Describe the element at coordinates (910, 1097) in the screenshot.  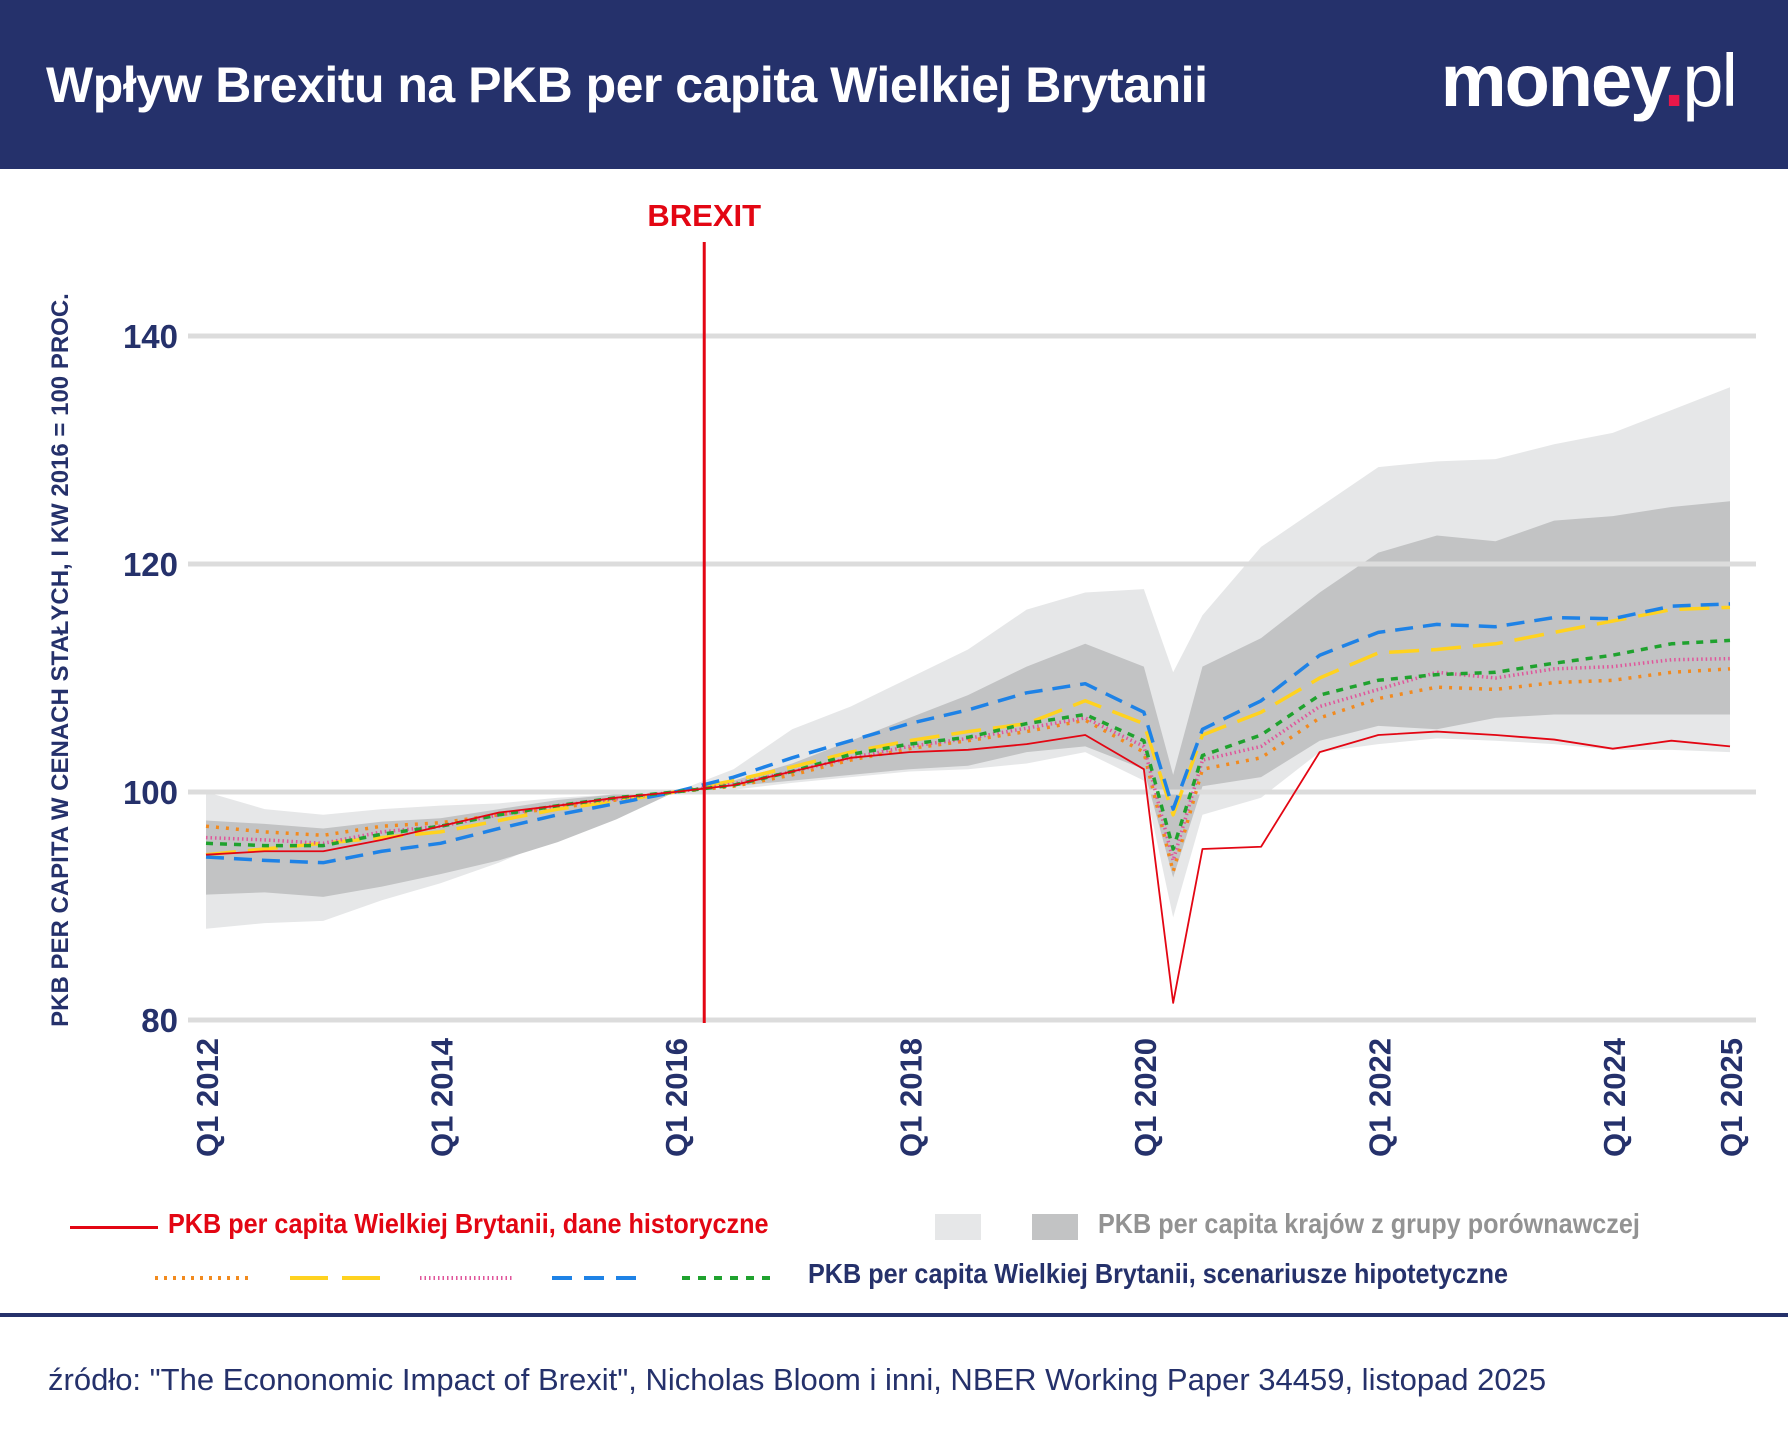
I see `x-tick-label: Q1 2018` at that location.